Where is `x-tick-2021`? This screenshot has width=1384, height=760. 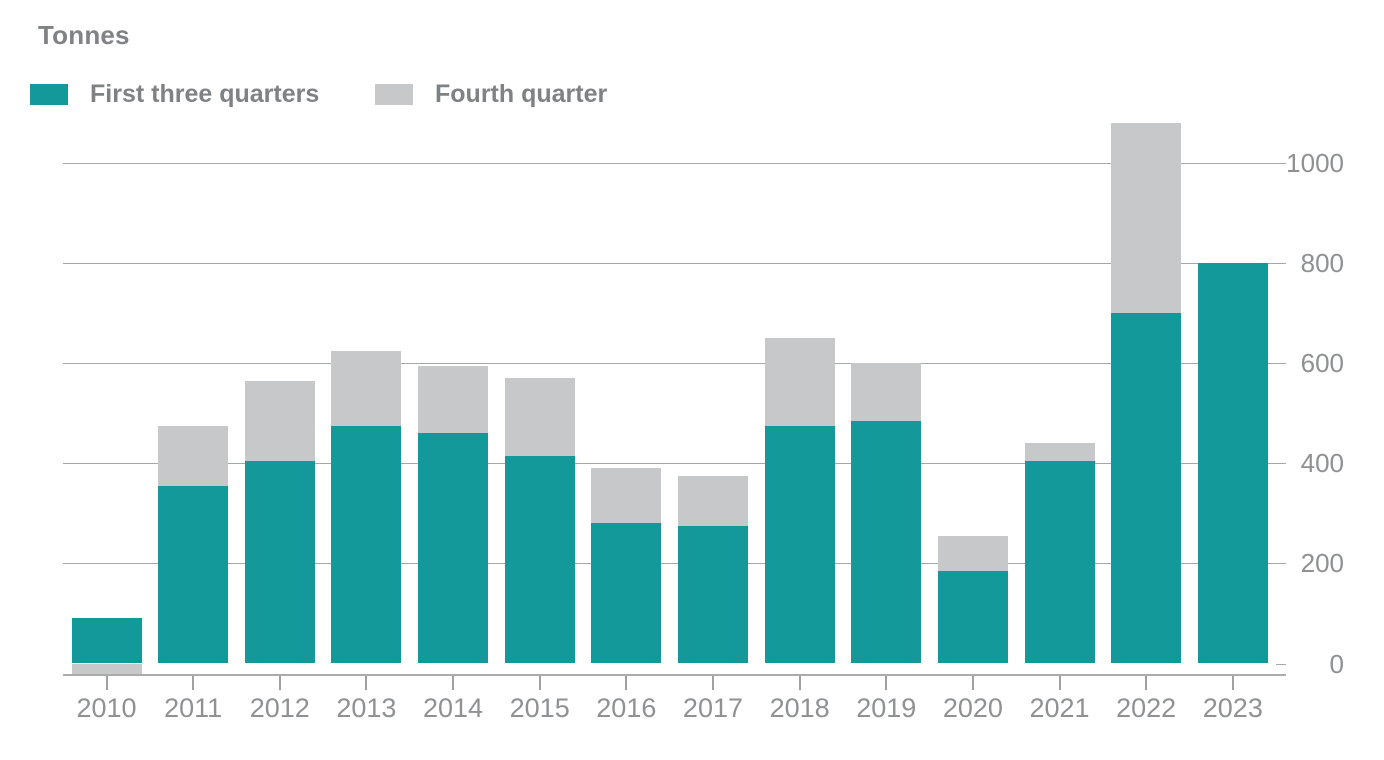 x-tick-2021 is located at coordinates (1059, 682).